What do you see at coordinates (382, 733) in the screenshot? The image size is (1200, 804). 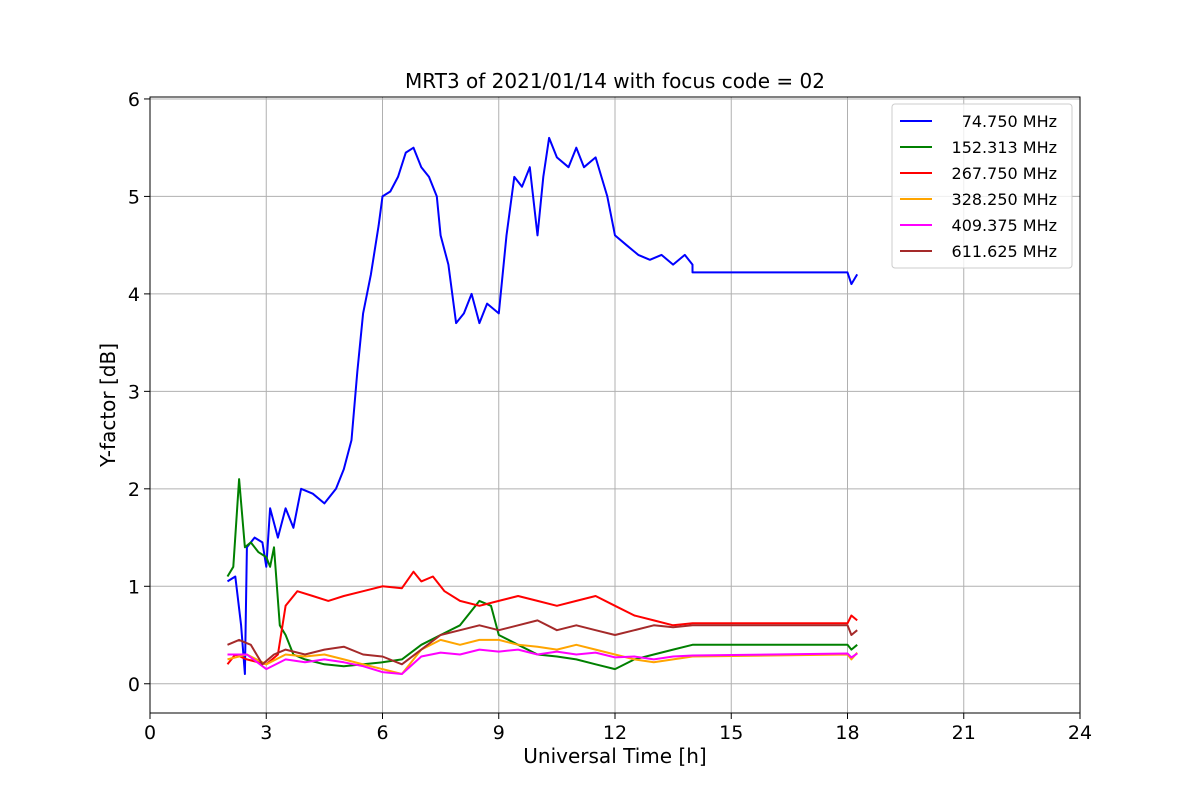 I see `x-tick-label: 6` at bounding box center [382, 733].